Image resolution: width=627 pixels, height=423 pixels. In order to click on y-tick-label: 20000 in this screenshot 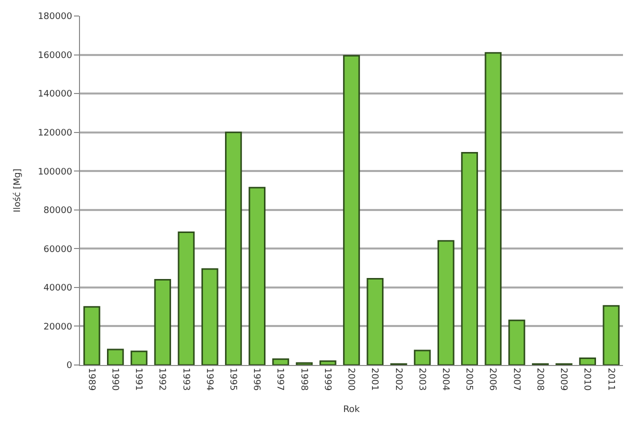, I will do `click(58, 327)`.